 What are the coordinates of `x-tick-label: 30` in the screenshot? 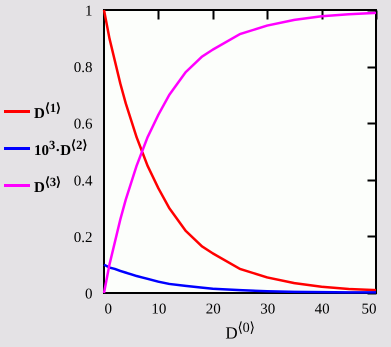 It's located at (268, 310).